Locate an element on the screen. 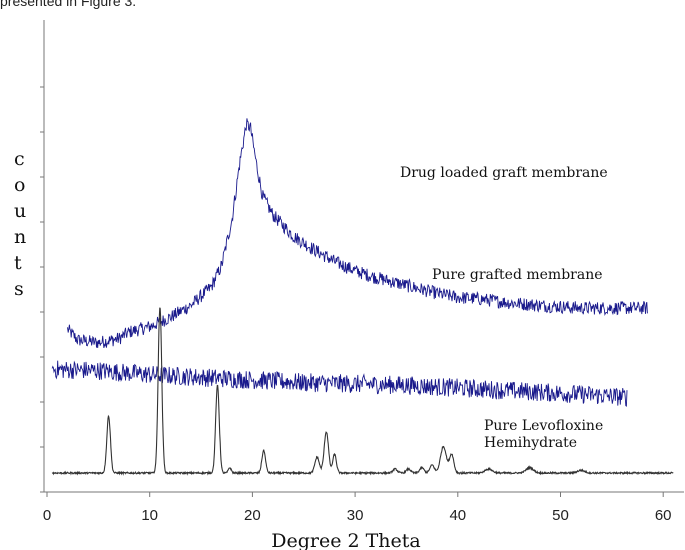 This screenshot has height=550, width=685. x-axis-label: Degree 2 Theta is located at coordinates (346, 540).